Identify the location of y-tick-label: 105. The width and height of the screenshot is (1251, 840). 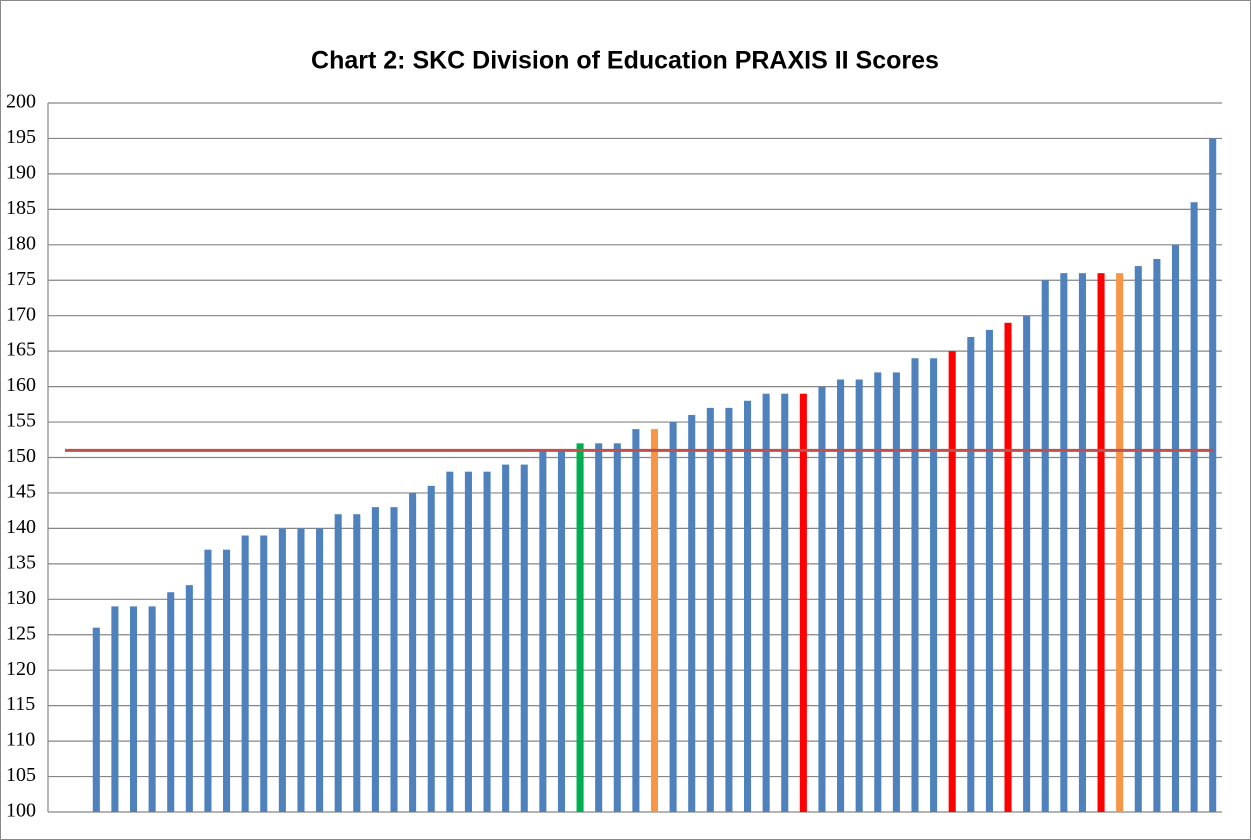
(21, 775).